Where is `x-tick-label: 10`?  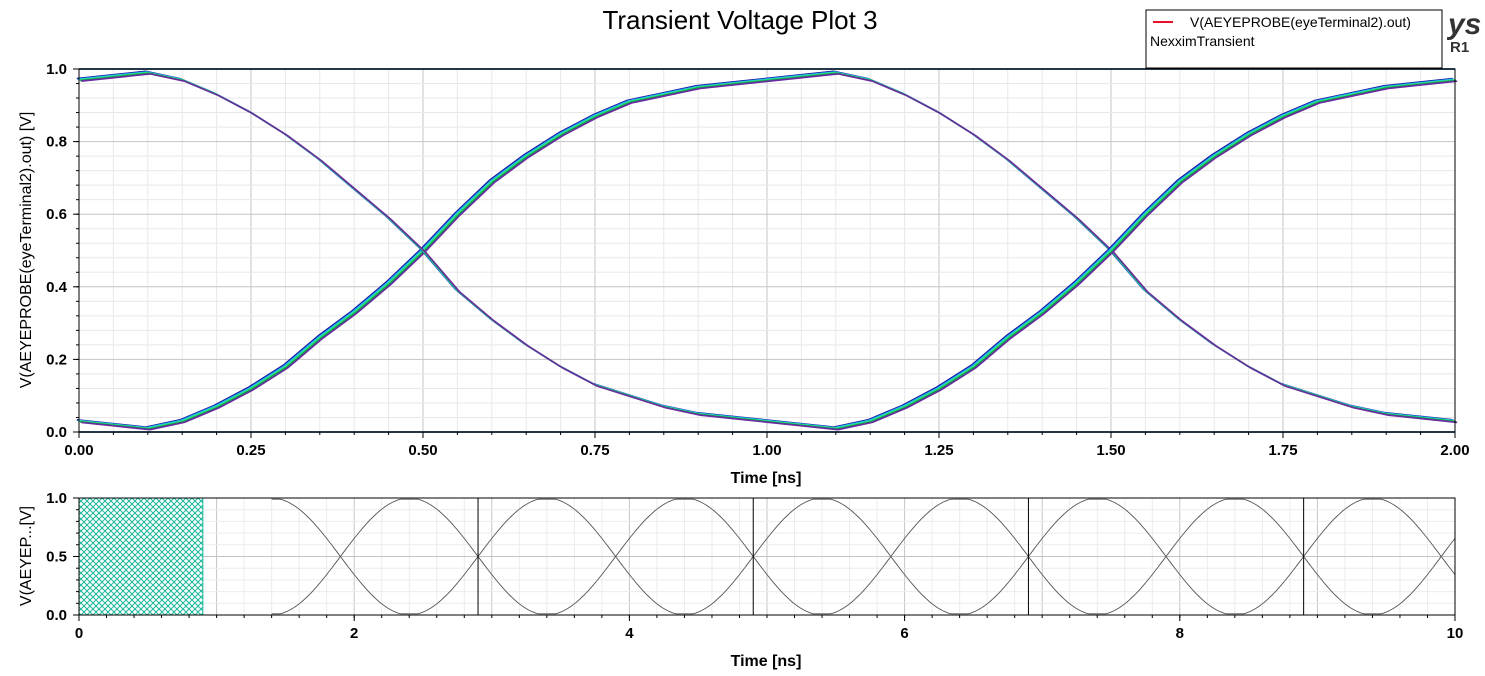 x-tick-label: 10 is located at coordinates (1455, 633).